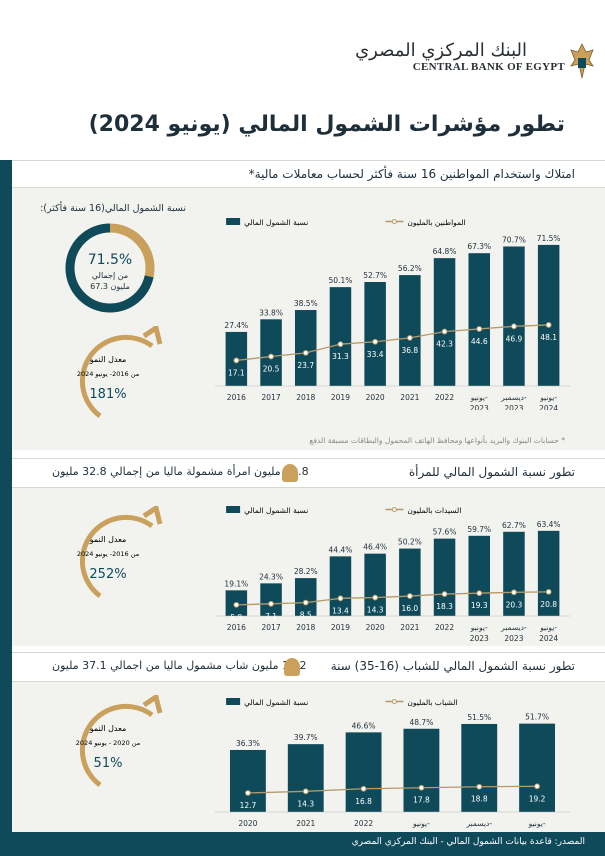  What do you see at coordinates (236, 325) in the screenshot?
I see `bar-value-label: 27.4%` at bounding box center [236, 325].